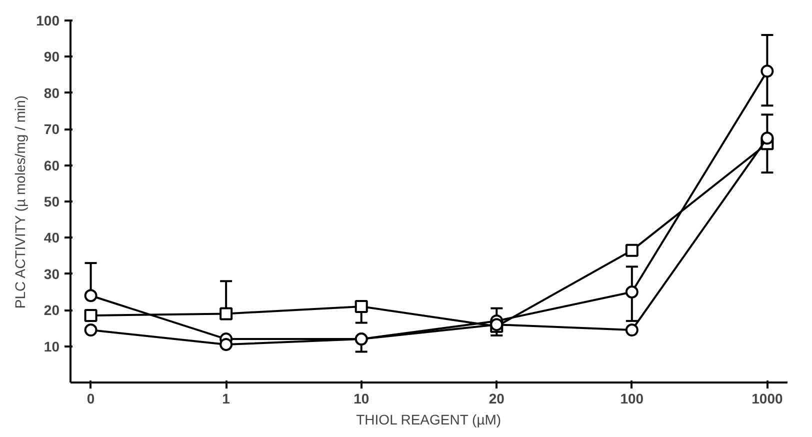 The image size is (812, 437). Describe the element at coordinates (52, 92) in the screenshot. I see `y-tick-label: 80` at that location.